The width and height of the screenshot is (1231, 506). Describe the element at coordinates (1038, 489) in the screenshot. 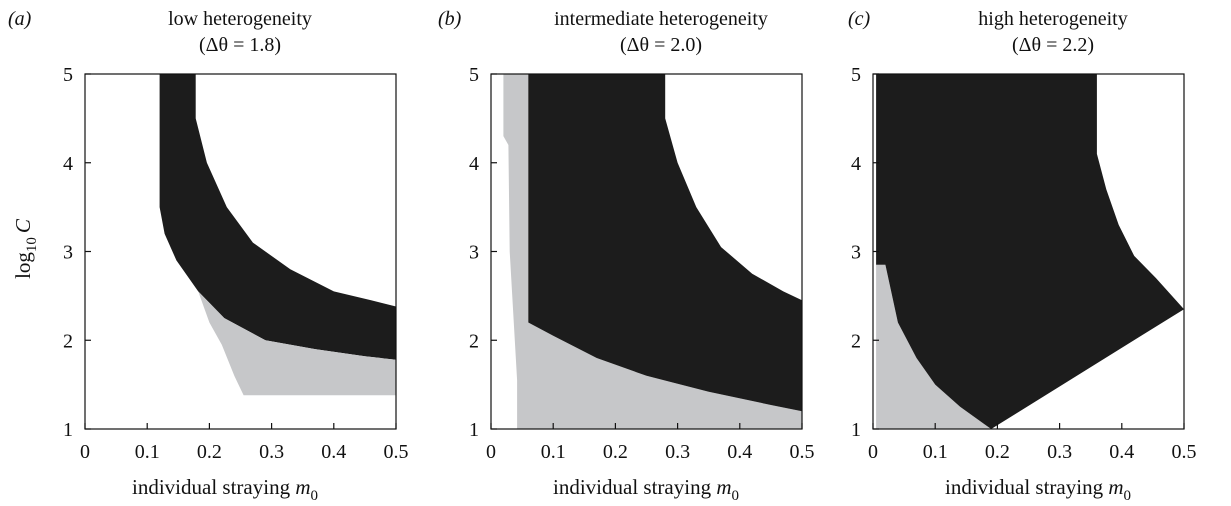

I see `x-axis-label-c: individual straying m0` at that location.